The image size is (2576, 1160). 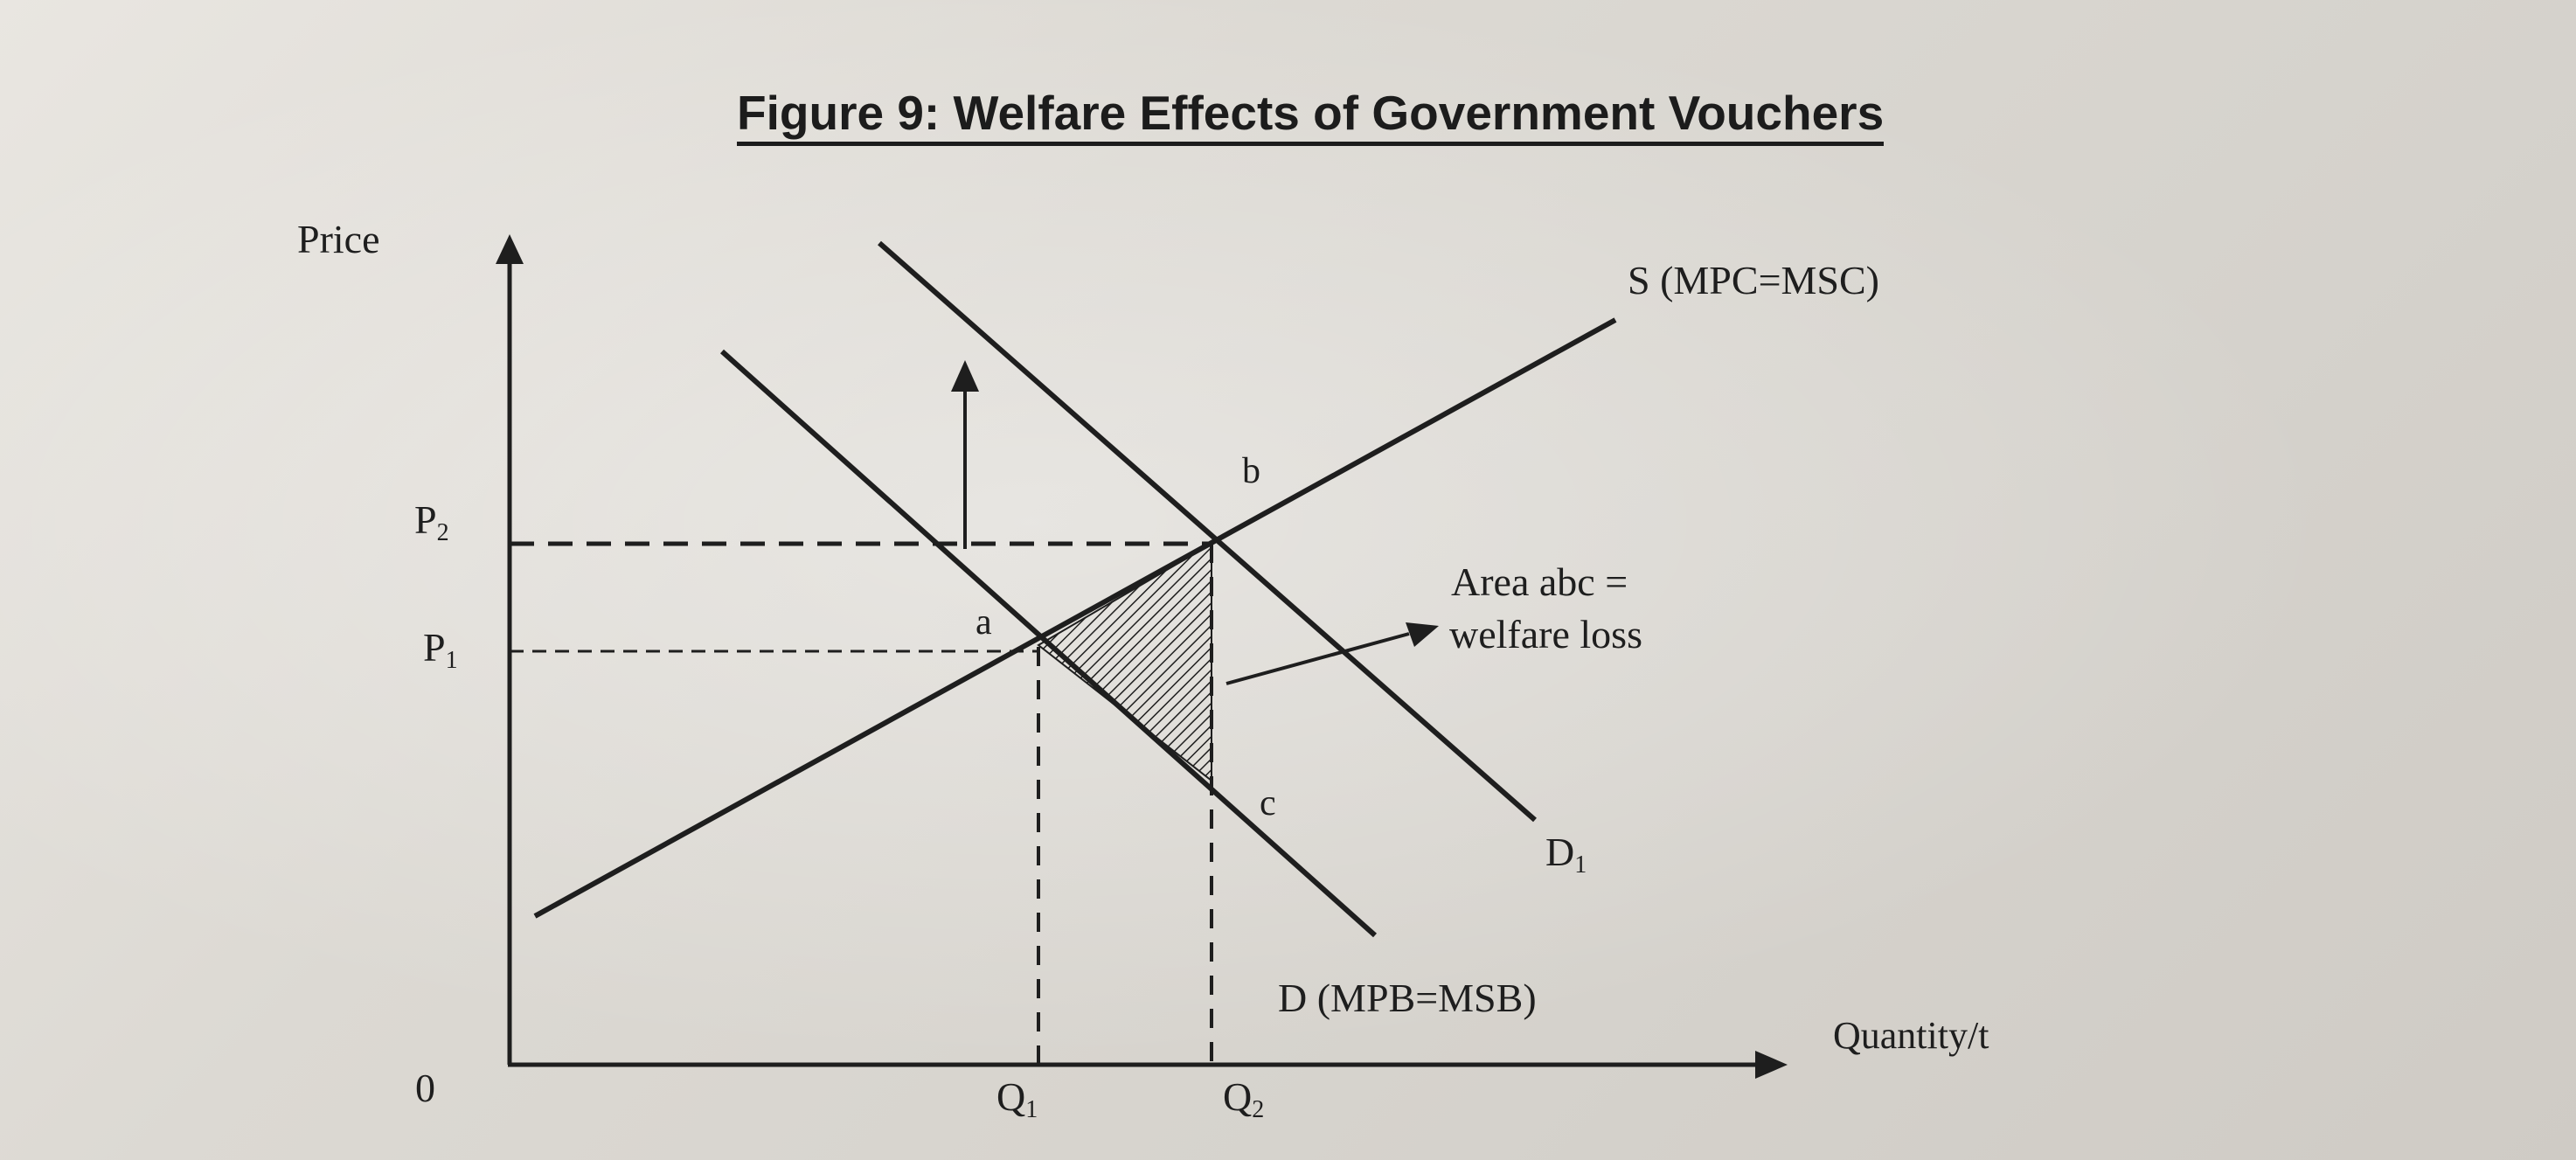 I want to click on y-axis-label: Price, so click(x=338, y=239).